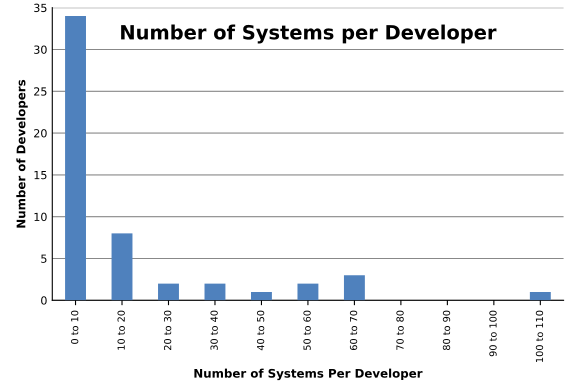  Describe the element at coordinates (168, 330) in the screenshot. I see `x-tick-label: 20 to 30` at that location.